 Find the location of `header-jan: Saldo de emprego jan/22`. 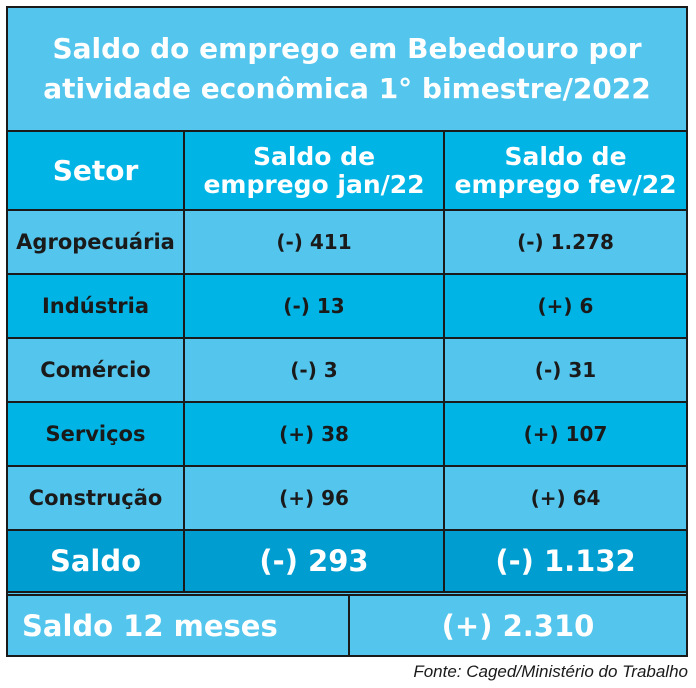

header-jan: Saldo de emprego jan/22 is located at coordinates (314, 171).